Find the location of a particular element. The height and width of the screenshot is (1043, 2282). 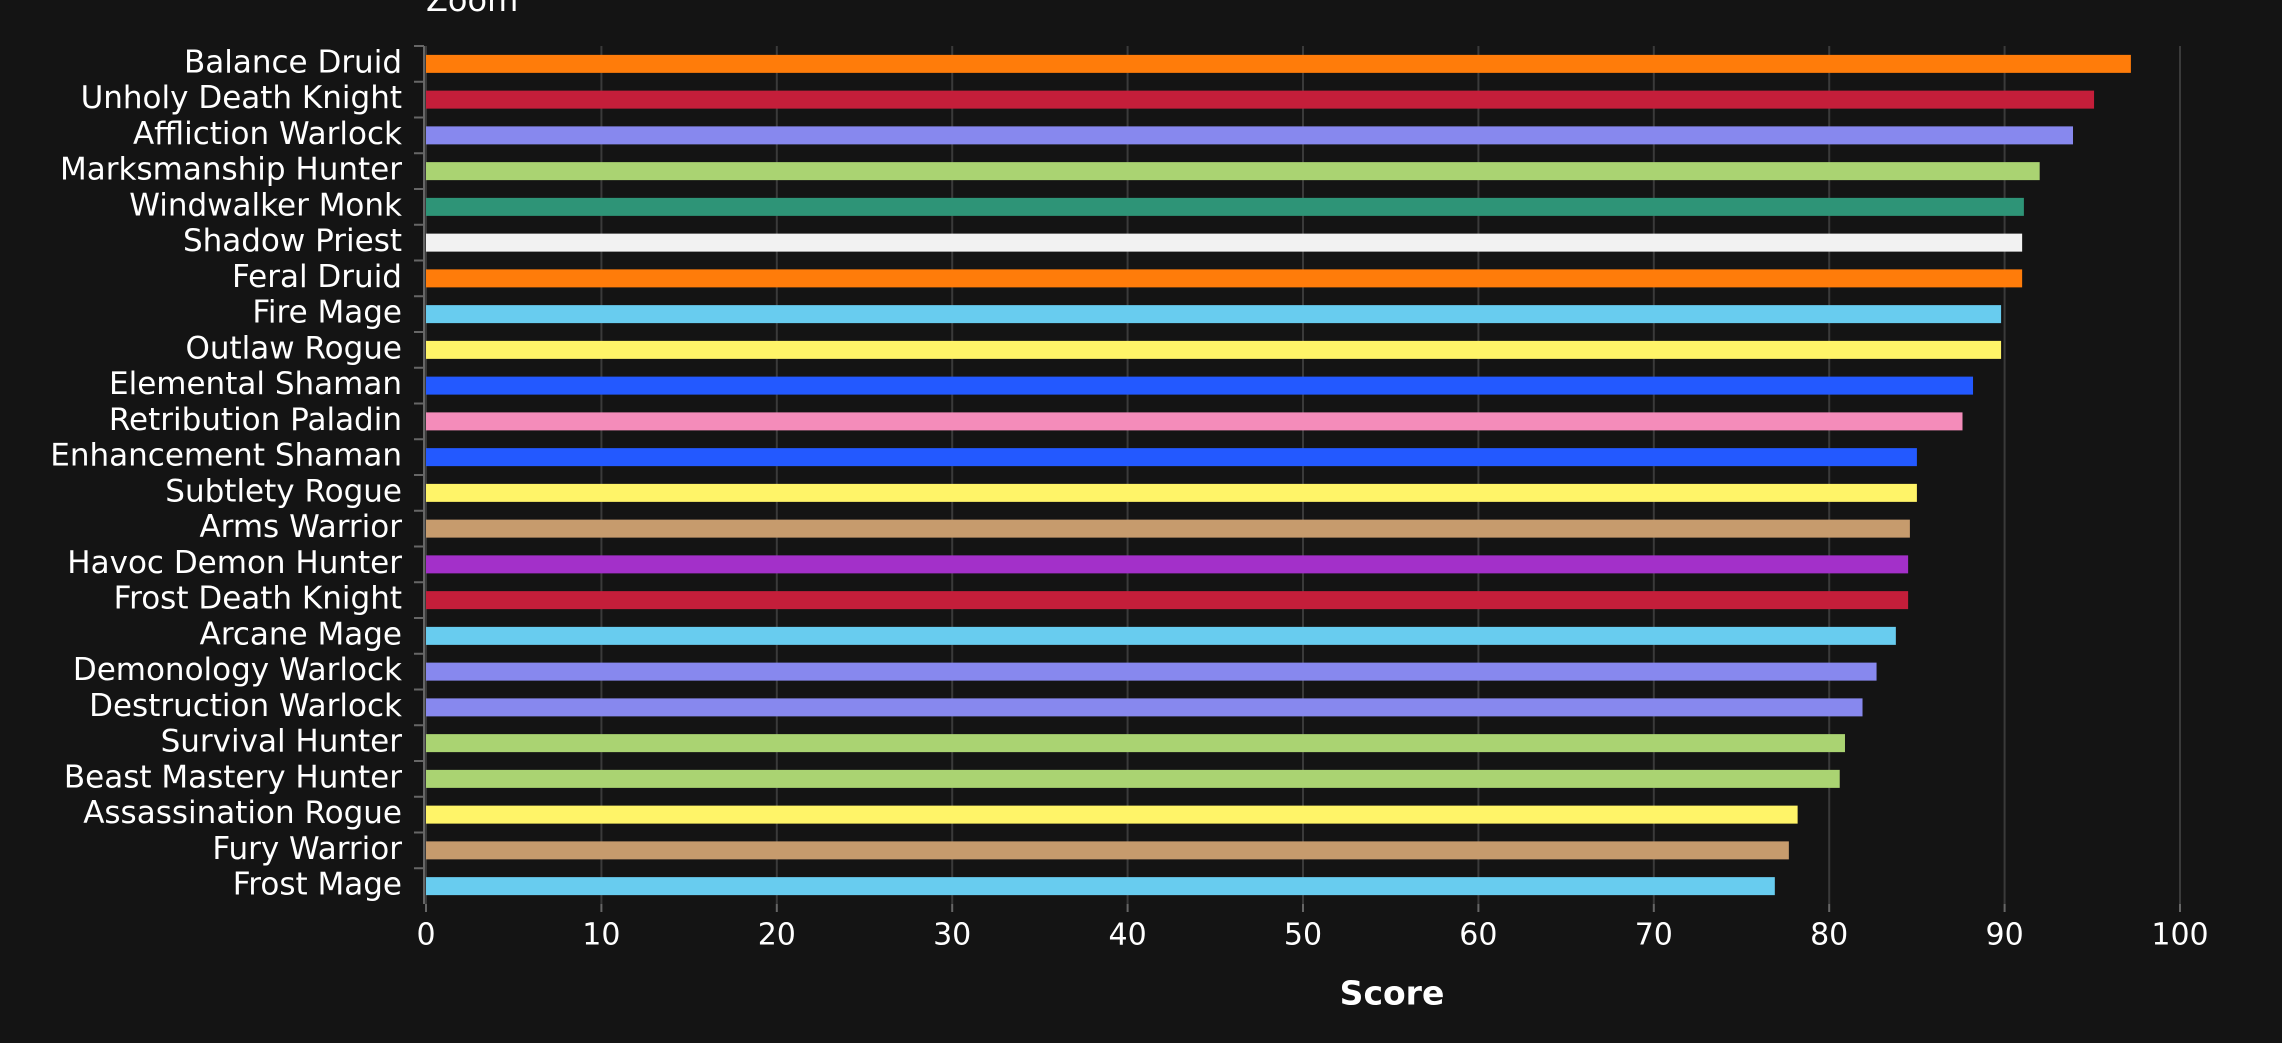

y-tick-label: Arms Warrior is located at coordinates (300, 527).